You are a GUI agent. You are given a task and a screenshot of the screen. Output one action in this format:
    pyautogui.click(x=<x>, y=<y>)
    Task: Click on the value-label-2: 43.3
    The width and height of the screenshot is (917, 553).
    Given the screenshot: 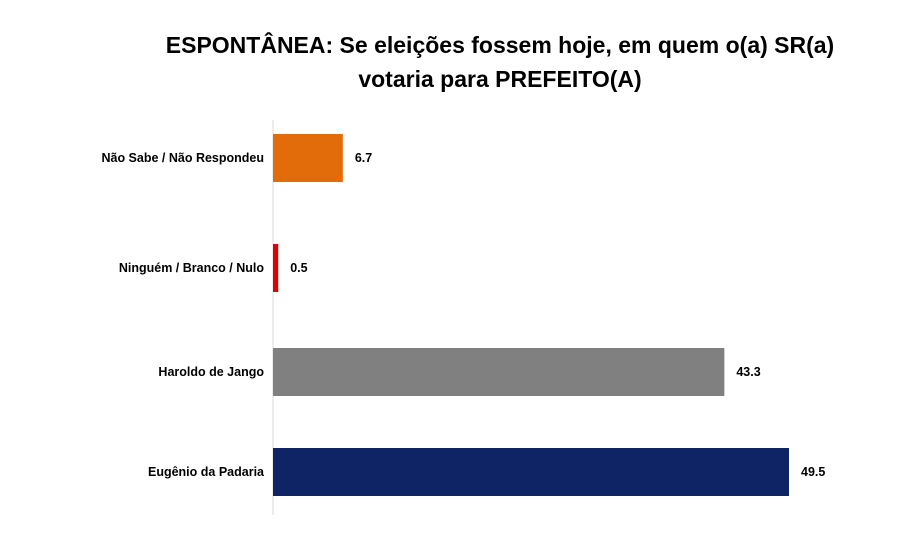 What is the action you would take?
    pyautogui.click(x=748, y=372)
    